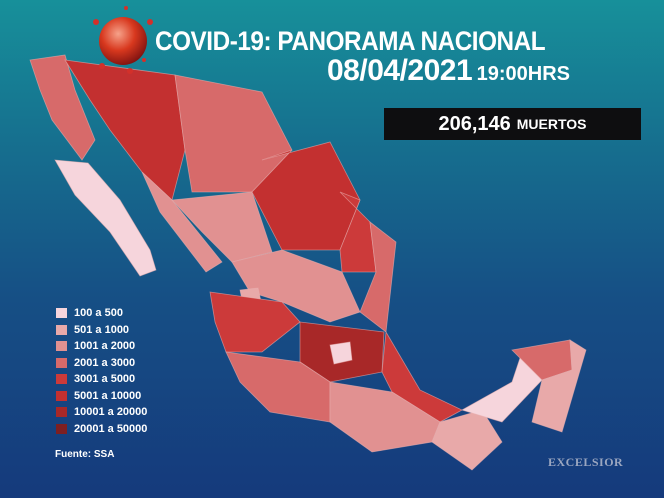  I want to click on legend-label: 3001 a 5000, so click(105, 379).